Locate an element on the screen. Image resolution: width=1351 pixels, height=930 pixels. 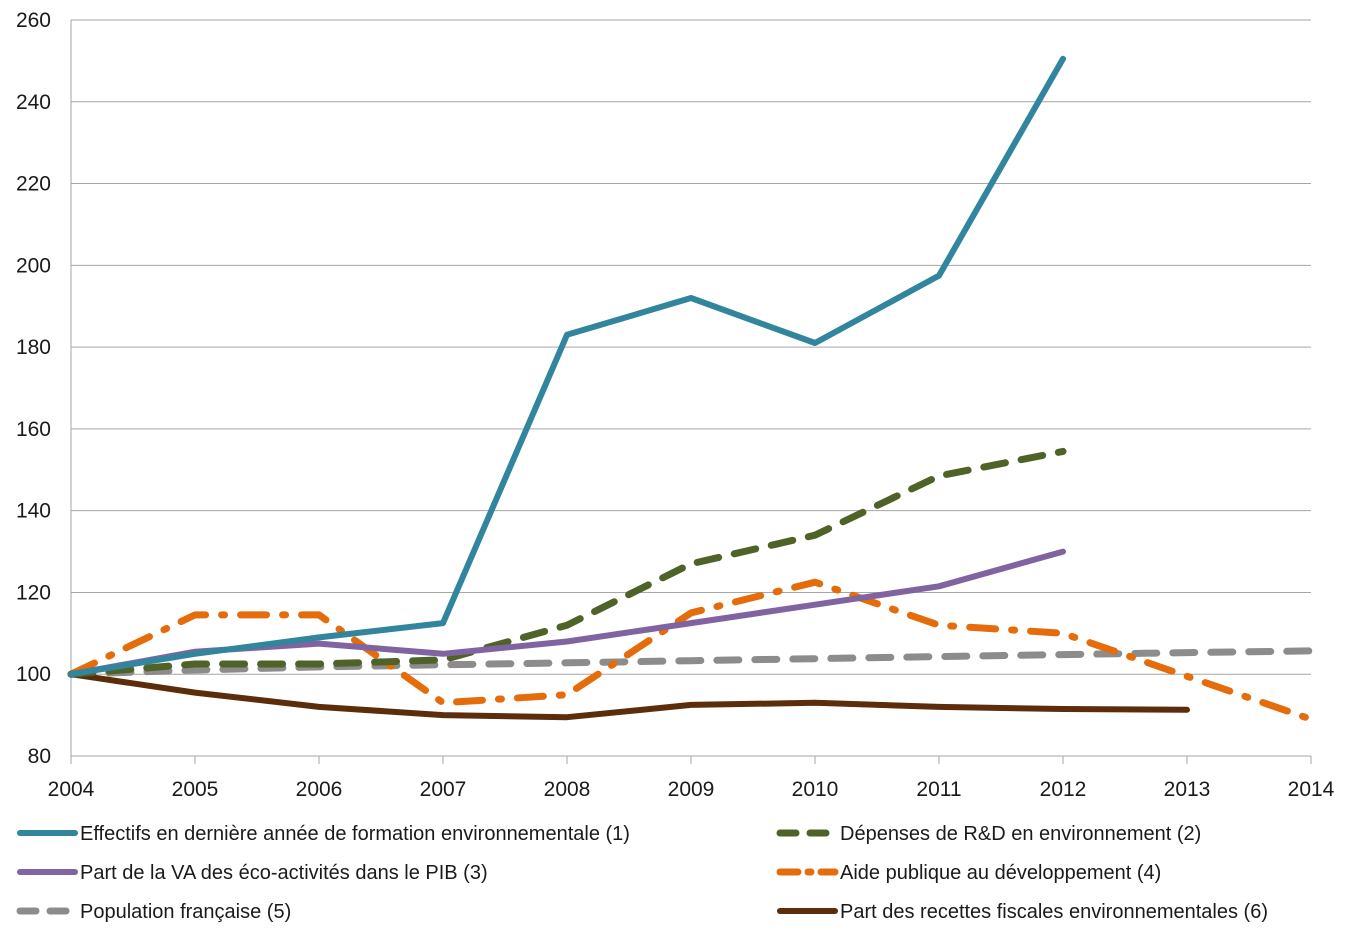
y-tick-label: 120 is located at coordinates (33, 592).